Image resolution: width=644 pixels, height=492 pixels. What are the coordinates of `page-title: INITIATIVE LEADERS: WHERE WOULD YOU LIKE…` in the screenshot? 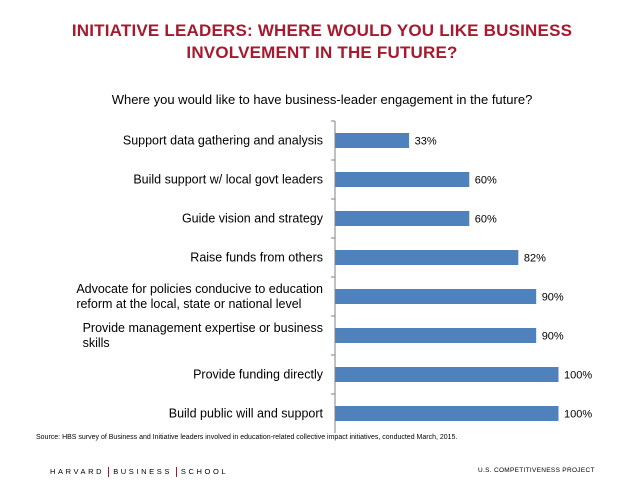 It's located at (322, 42).